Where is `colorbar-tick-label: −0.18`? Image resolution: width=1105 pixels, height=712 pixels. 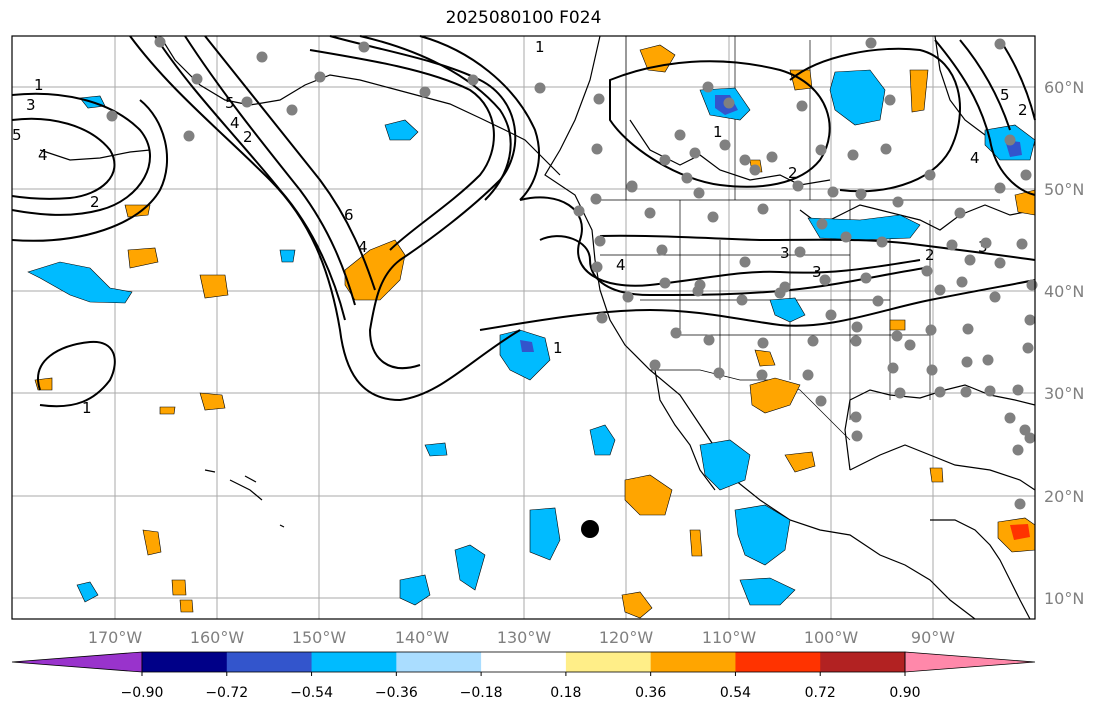
colorbar-tick-label: −0.18 is located at coordinates (481, 693).